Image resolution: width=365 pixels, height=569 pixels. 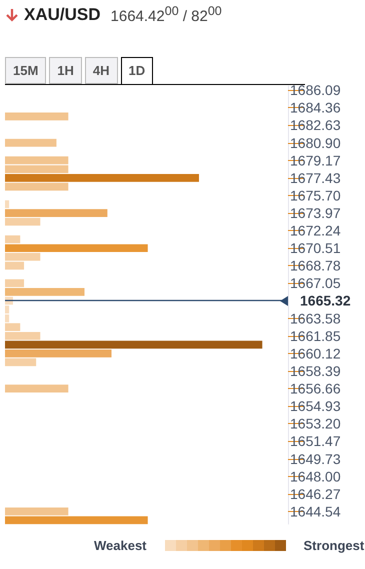 I want to click on y-tick-label: 1675.70, so click(x=315, y=196).